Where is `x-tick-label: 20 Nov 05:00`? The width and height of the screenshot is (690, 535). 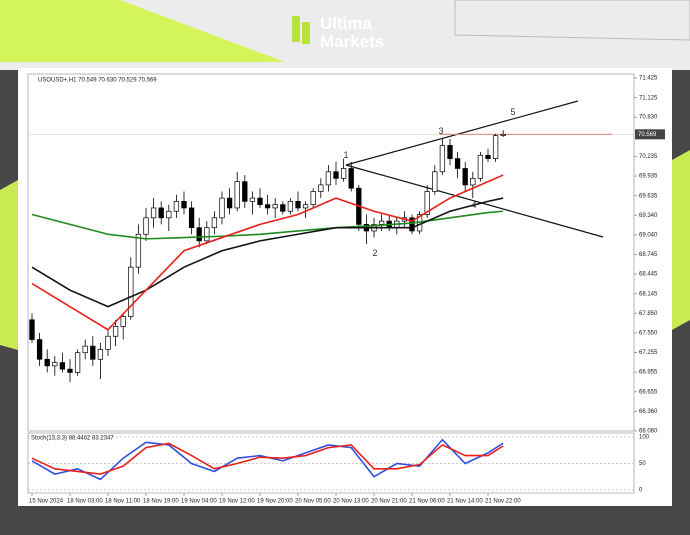
x-tick-label: 20 Nov 05:00 is located at coordinates (313, 502).